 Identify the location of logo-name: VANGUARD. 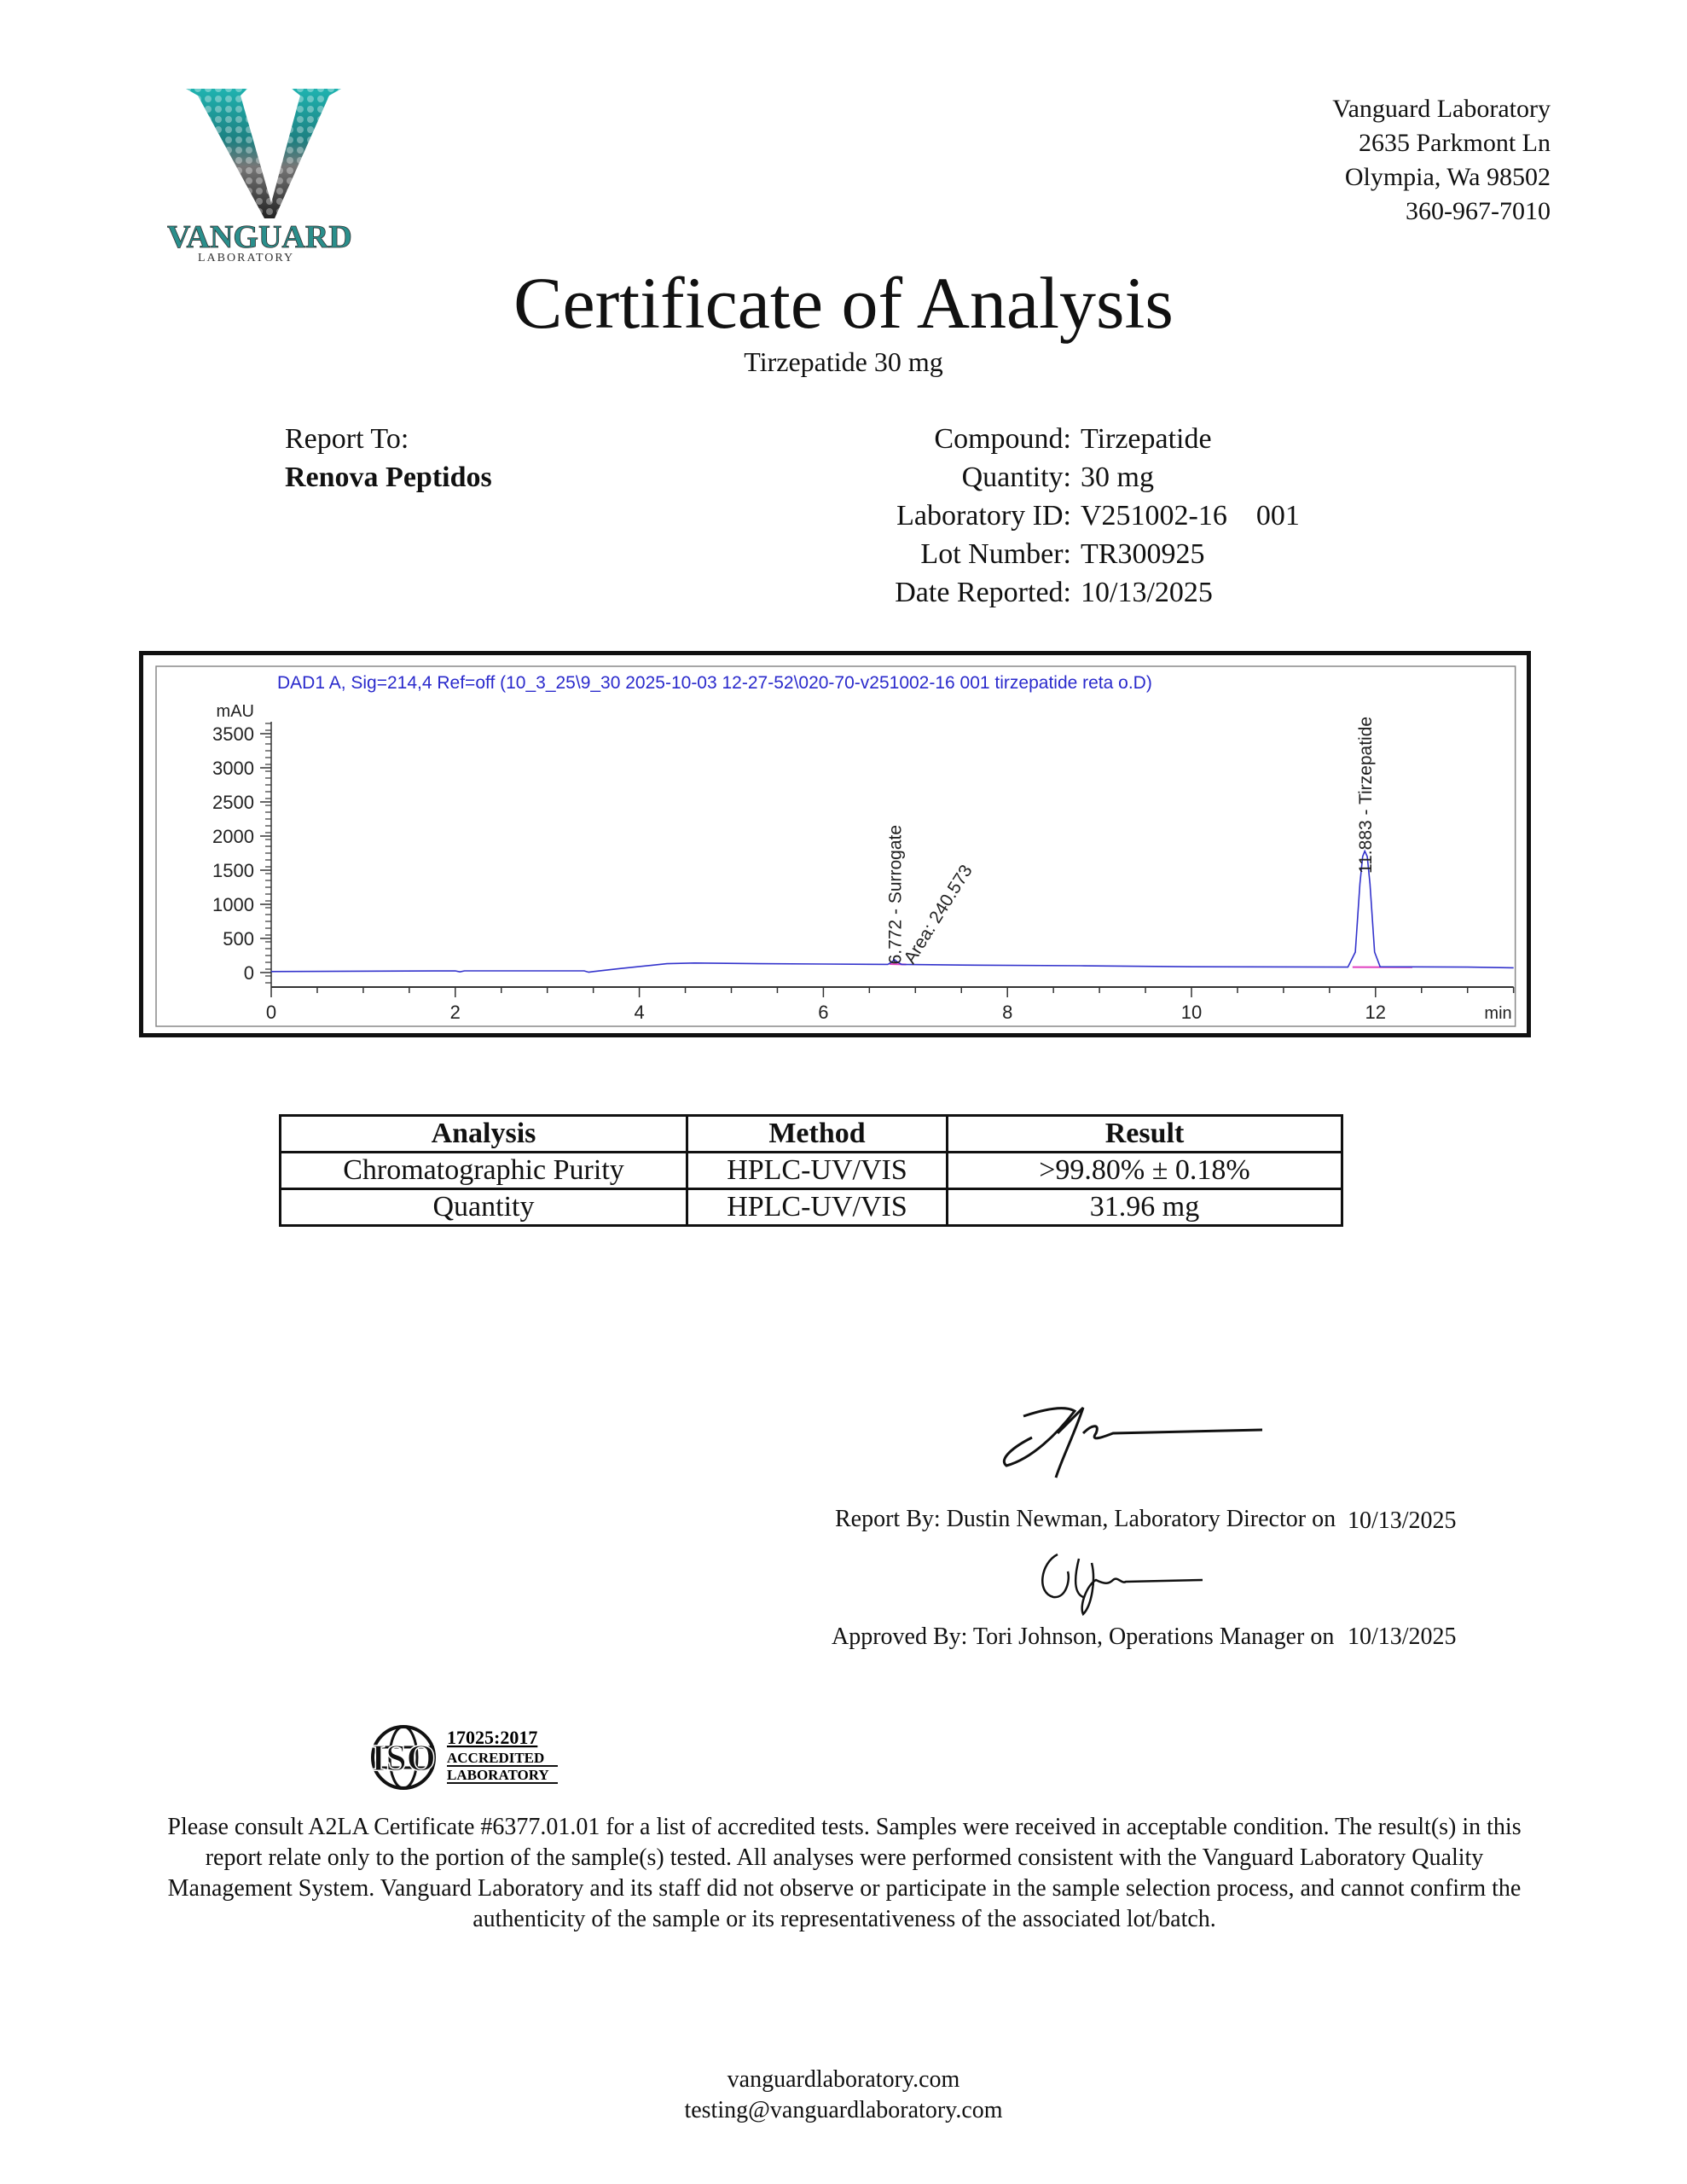
(259, 237).